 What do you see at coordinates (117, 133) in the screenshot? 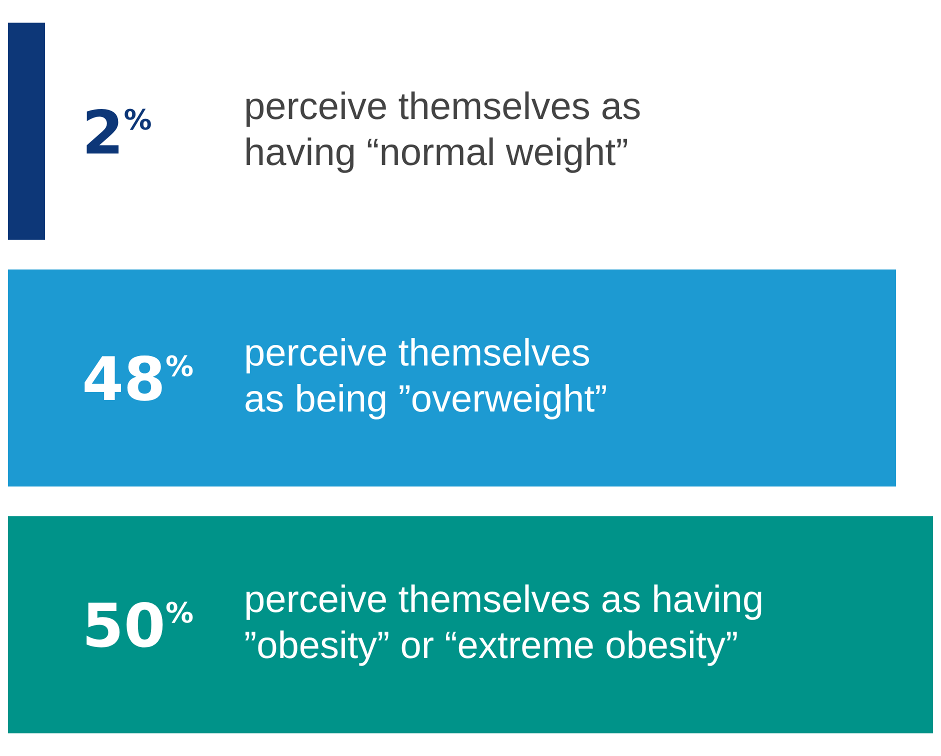
I see `data-label: 2%` at bounding box center [117, 133].